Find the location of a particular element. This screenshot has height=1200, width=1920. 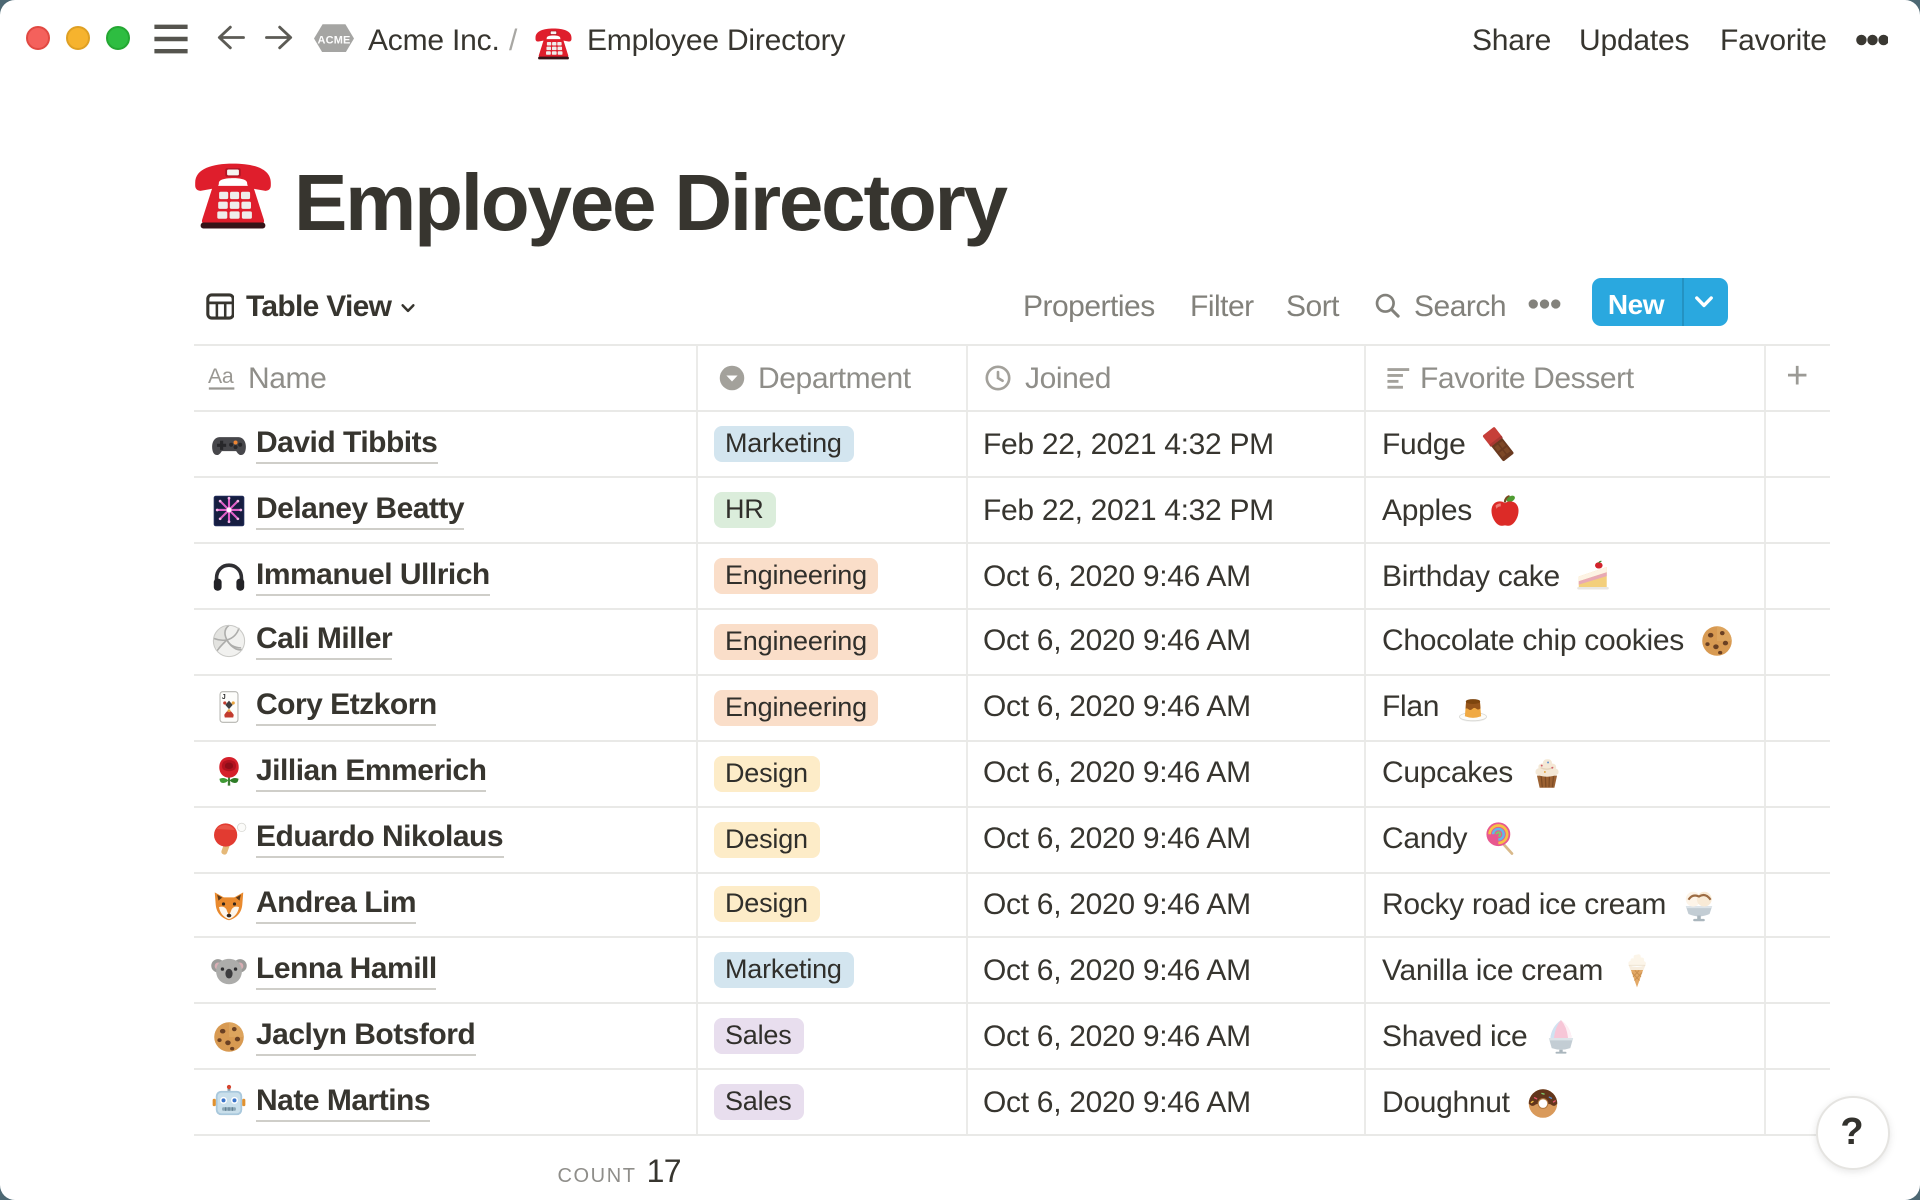

svg-text: J is located at coordinates (223, 698).